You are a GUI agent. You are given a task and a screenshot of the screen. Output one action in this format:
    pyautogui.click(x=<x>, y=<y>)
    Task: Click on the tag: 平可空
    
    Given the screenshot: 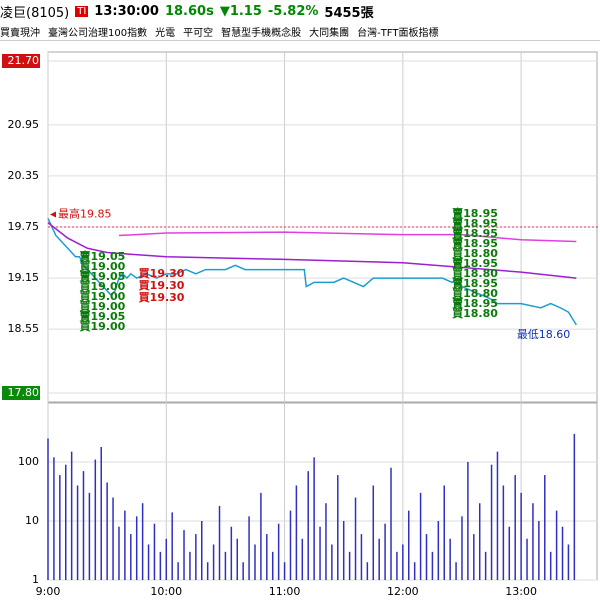 What is the action you would take?
    pyautogui.click(x=198, y=33)
    